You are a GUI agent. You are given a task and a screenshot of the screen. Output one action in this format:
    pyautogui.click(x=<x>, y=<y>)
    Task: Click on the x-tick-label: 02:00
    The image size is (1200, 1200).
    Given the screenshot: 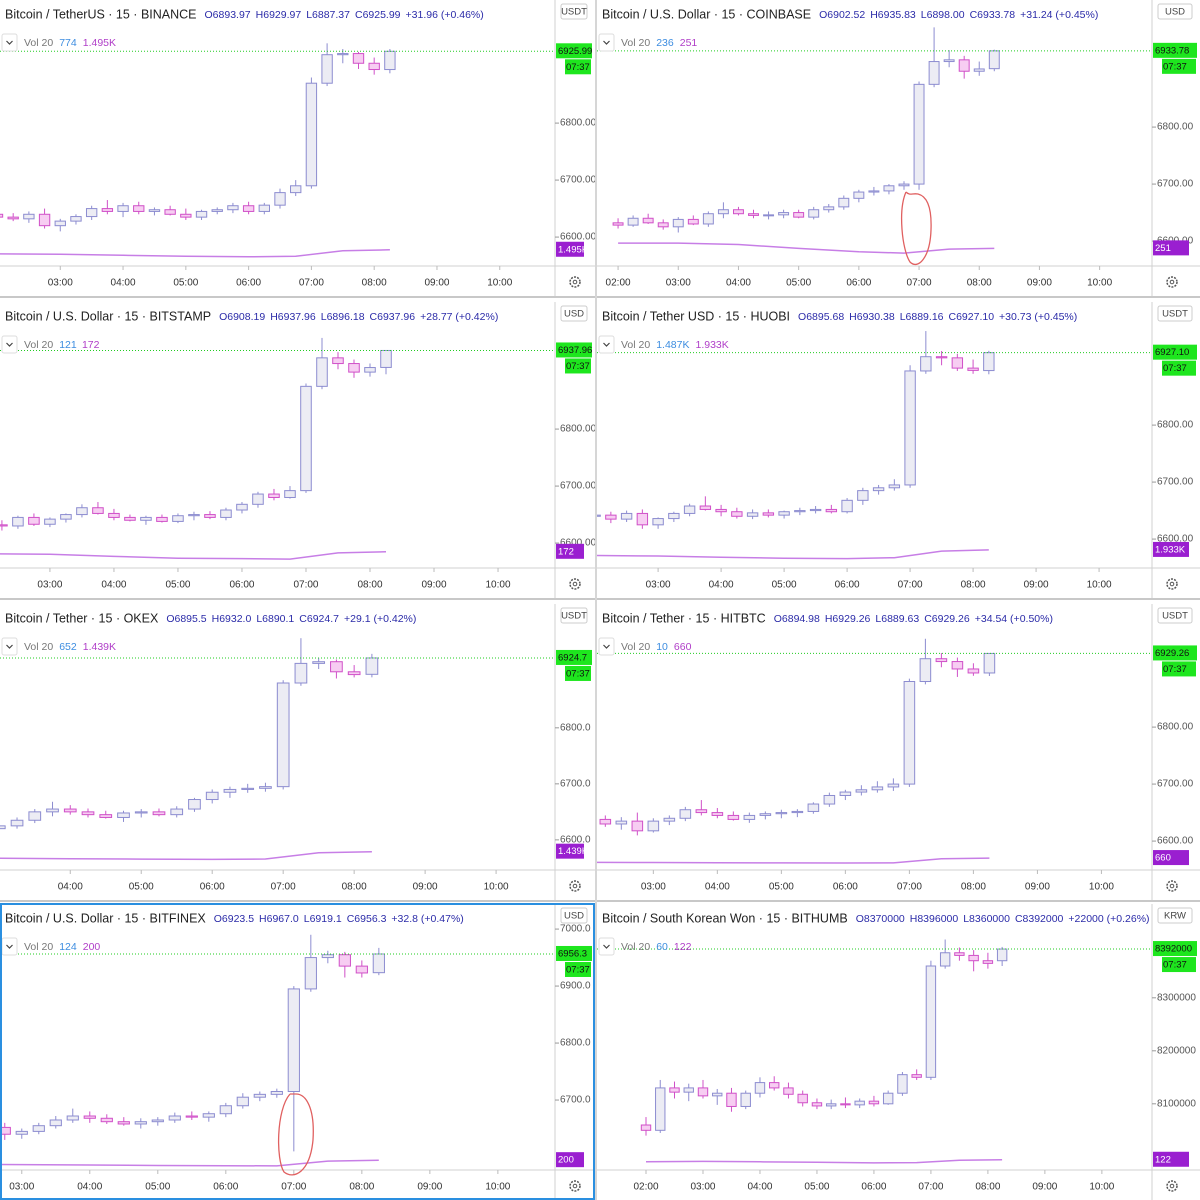 What is the action you would take?
    pyautogui.click(x=645, y=1187)
    